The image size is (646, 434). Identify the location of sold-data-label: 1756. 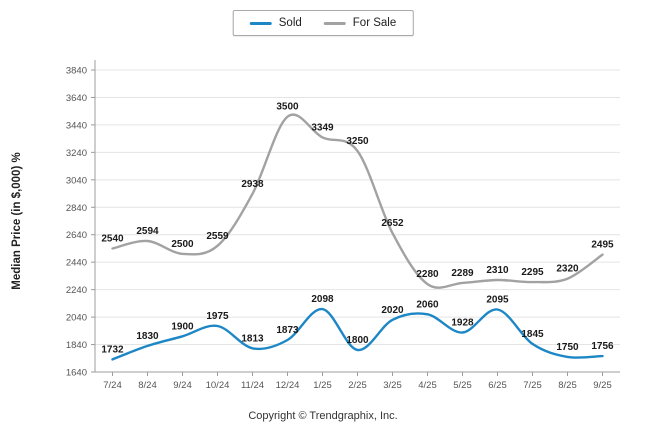
(602, 346).